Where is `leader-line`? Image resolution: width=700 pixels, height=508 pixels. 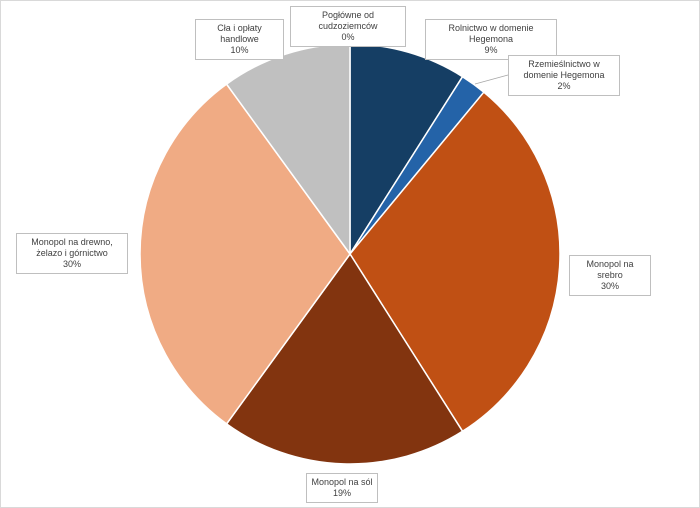
leader-line is located at coordinates (491, 79).